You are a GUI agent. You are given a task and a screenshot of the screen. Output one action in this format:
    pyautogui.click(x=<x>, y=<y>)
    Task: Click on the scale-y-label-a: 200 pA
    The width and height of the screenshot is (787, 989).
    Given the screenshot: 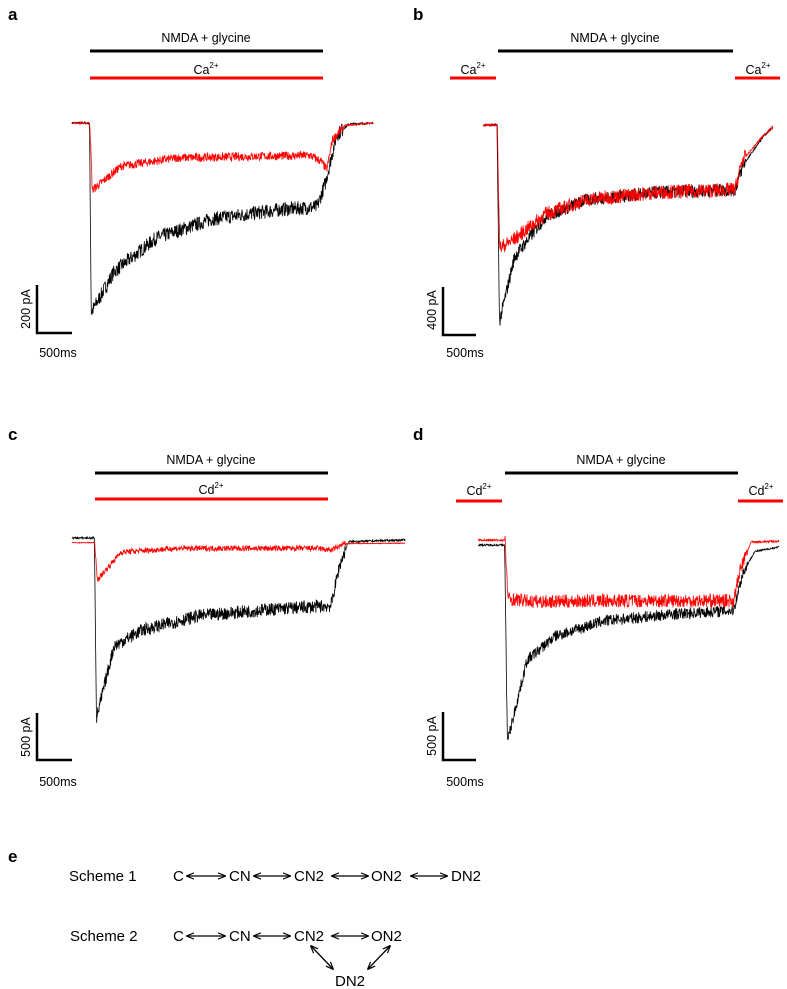 What is the action you would take?
    pyautogui.click(x=26, y=309)
    